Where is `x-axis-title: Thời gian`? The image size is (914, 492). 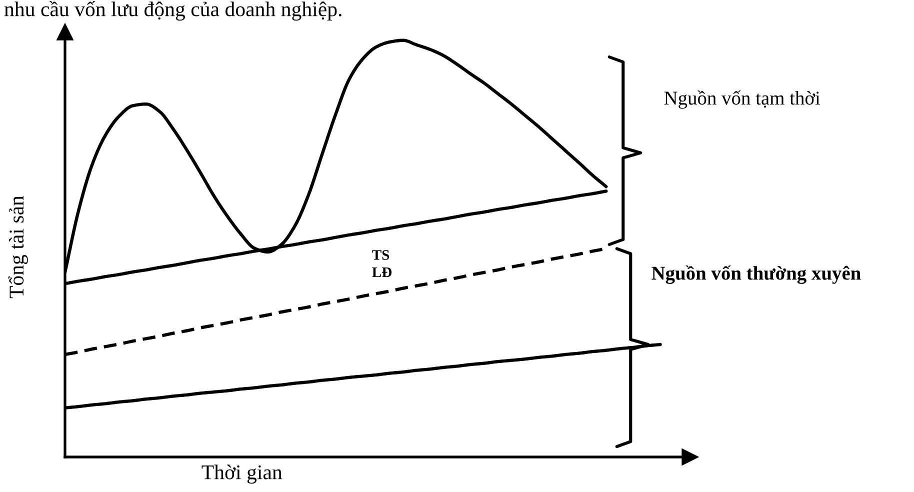 x-axis-title: Thời gian is located at coordinates (242, 474).